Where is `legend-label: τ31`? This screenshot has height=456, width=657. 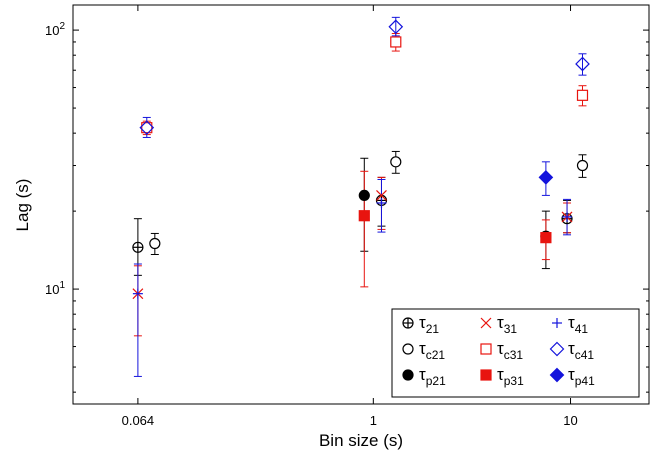
legend-label: τ31 is located at coordinates (507, 324).